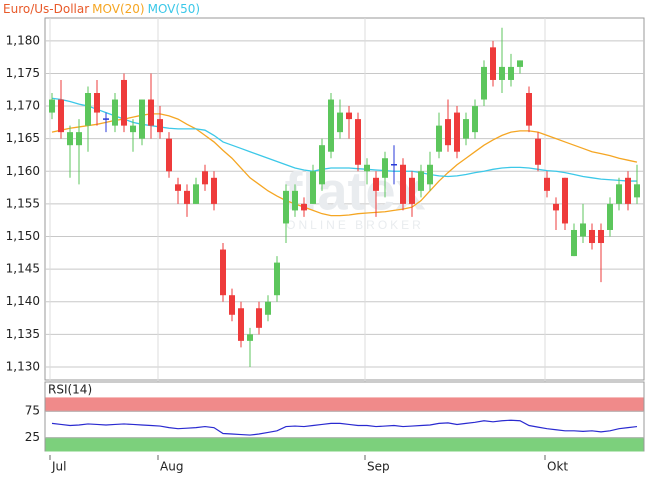 The width and height of the screenshot is (645, 478). What do you see at coordinates (58, 467) in the screenshot?
I see `x-tick-label: Jul` at bounding box center [58, 467].